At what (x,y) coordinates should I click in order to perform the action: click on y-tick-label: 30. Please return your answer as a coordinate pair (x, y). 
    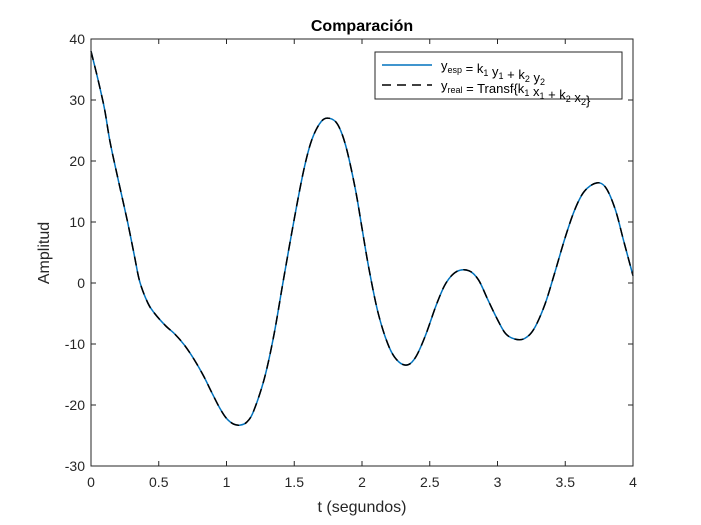
    Looking at the image, I should click on (77, 100).